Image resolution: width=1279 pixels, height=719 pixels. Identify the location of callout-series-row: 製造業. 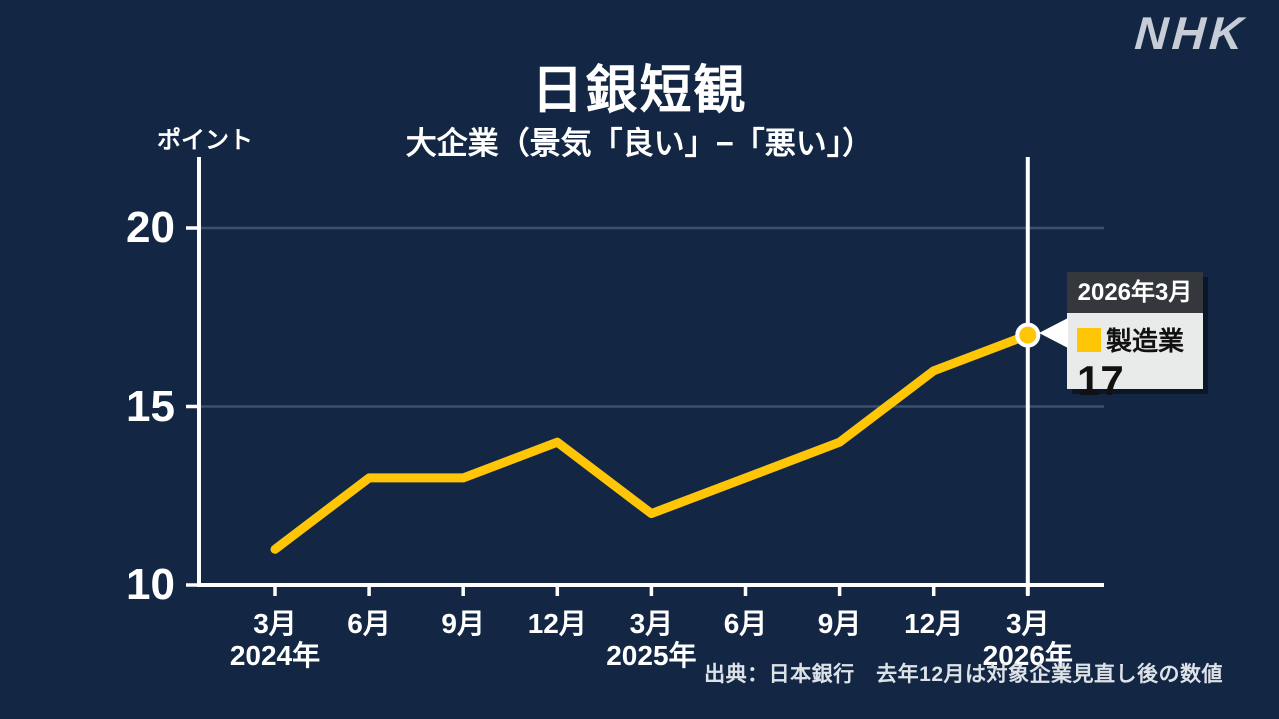
(1136, 339).